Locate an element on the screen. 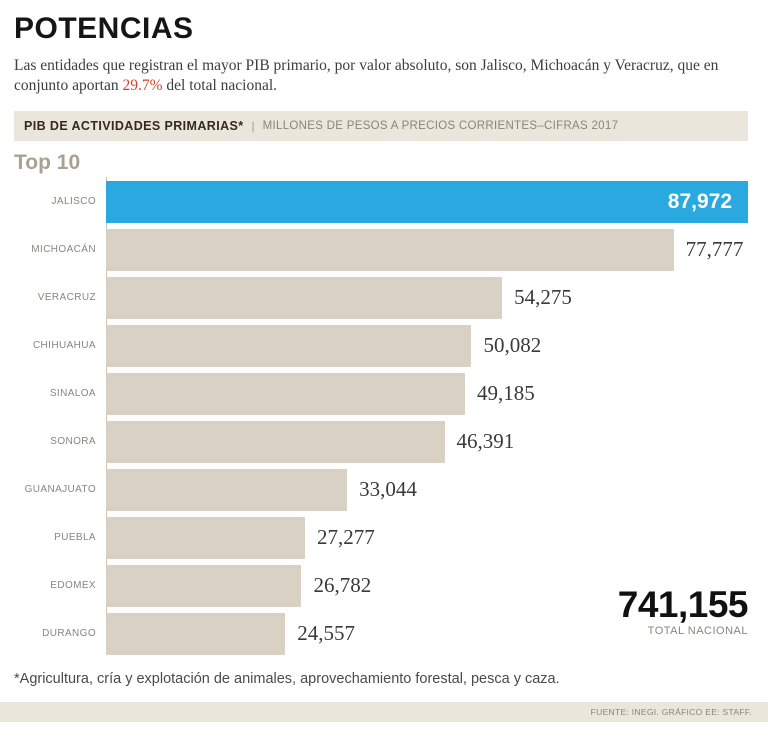  chart-row: GUANAJUATO 33,044 is located at coordinates (381, 489).